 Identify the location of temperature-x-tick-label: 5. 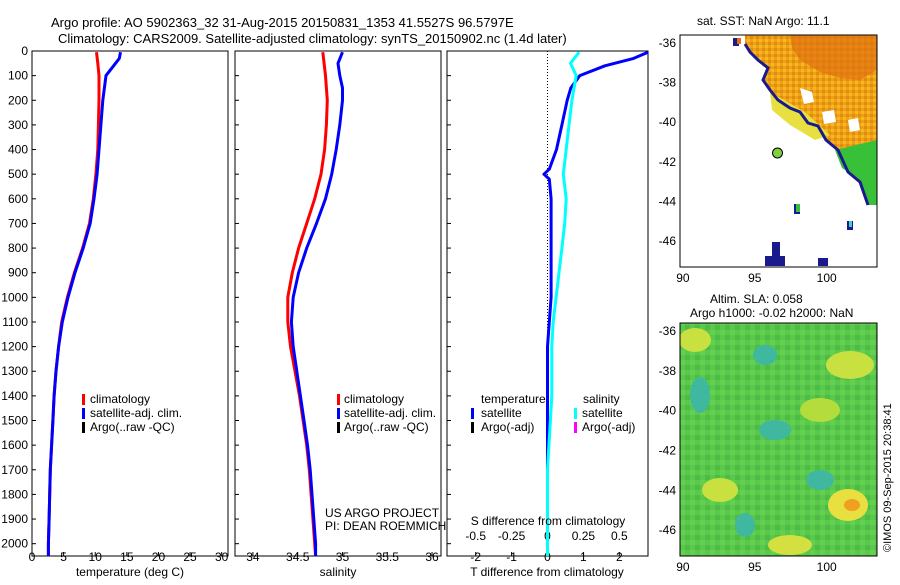
(63, 557).